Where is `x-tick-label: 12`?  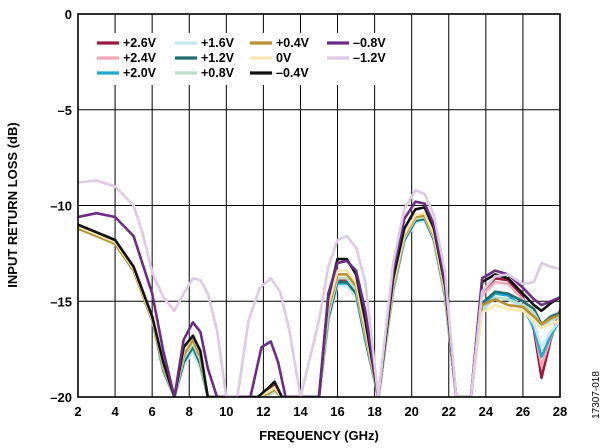
x-tick-label: 12 is located at coordinates (263, 411).